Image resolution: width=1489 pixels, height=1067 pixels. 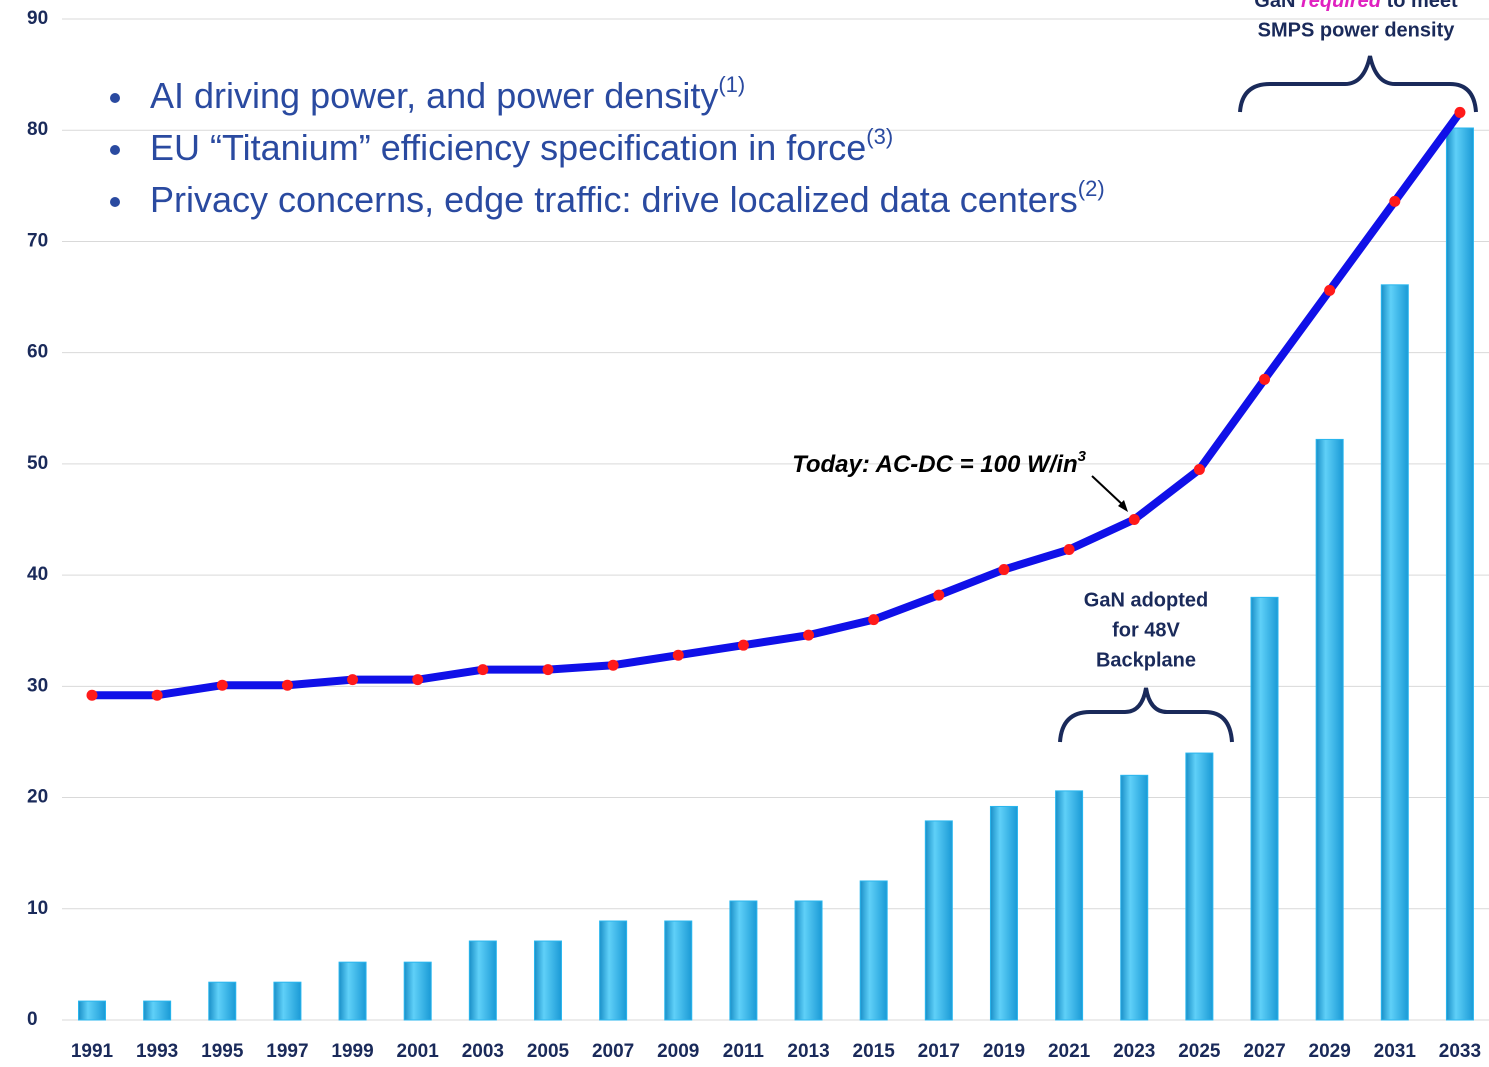 I want to click on x-tick-label: 2019, so click(x=1004, y=1051).